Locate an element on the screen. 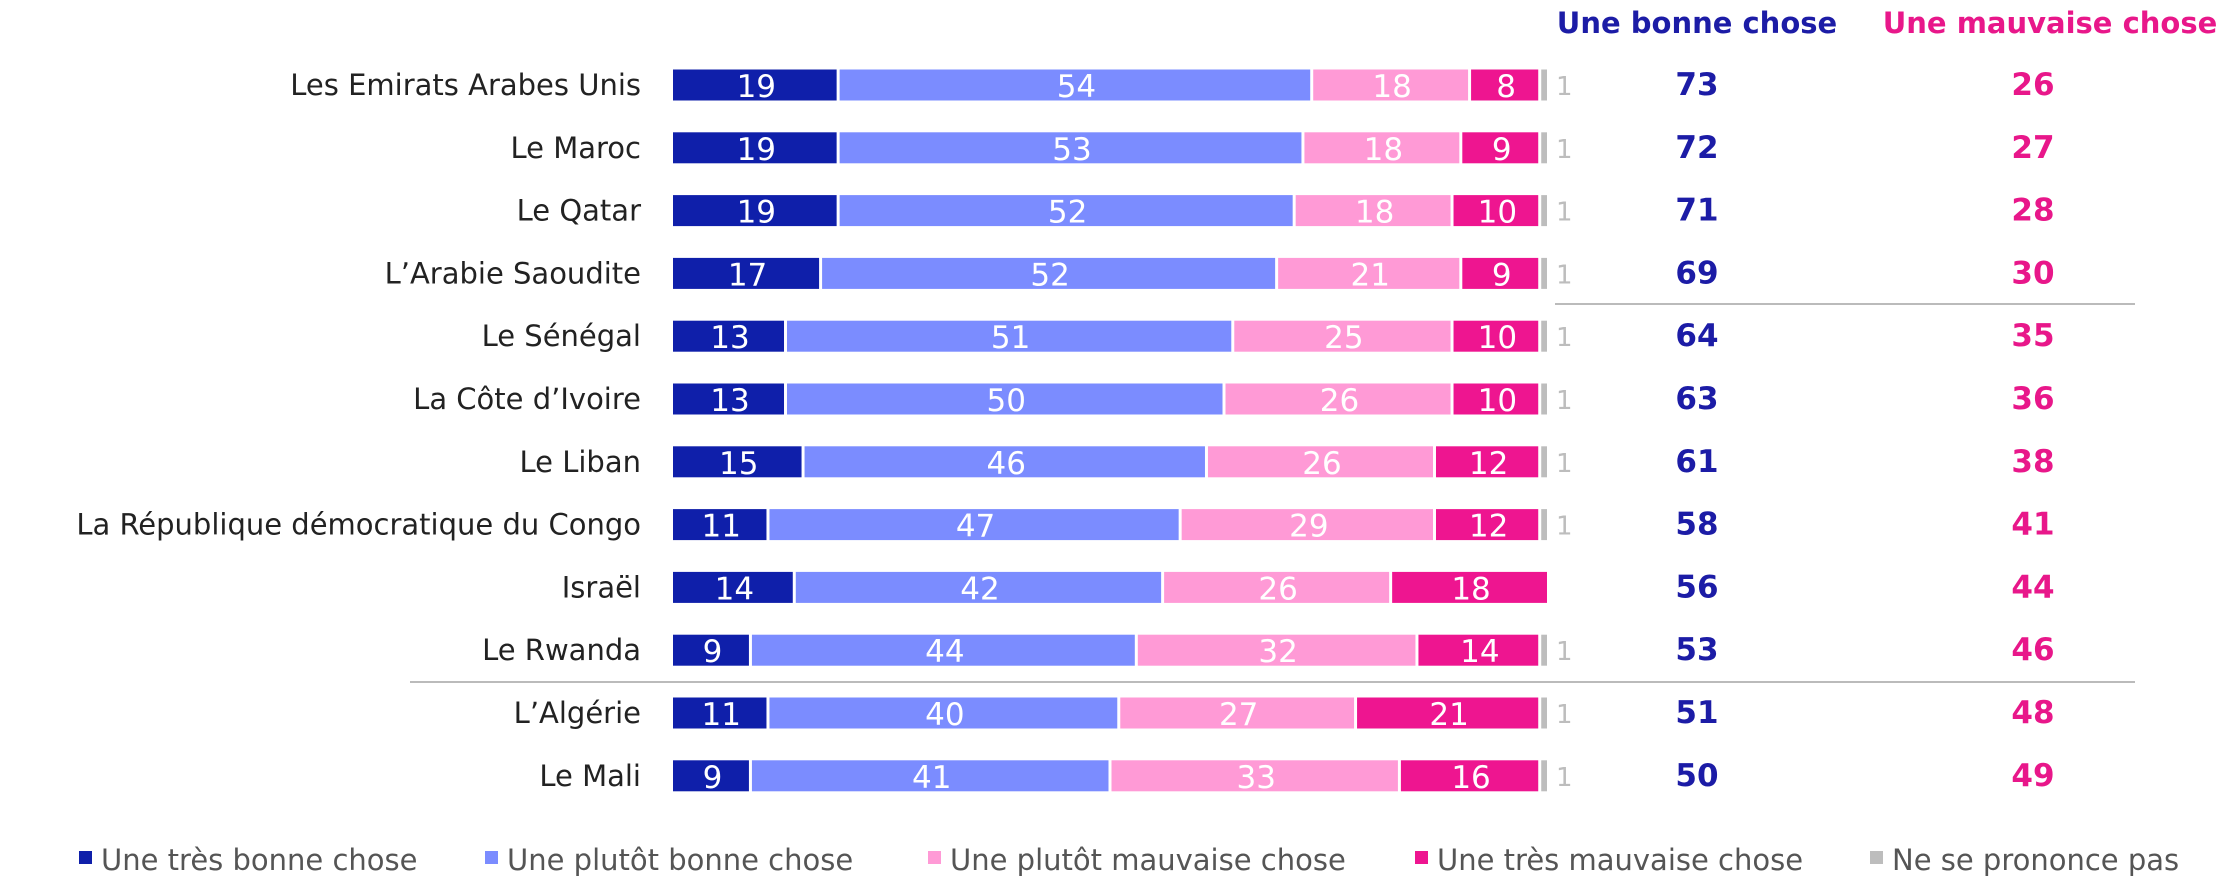 This screenshot has width=2217, height=876. summary-value: 72 is located at coordinates (1696, 148).